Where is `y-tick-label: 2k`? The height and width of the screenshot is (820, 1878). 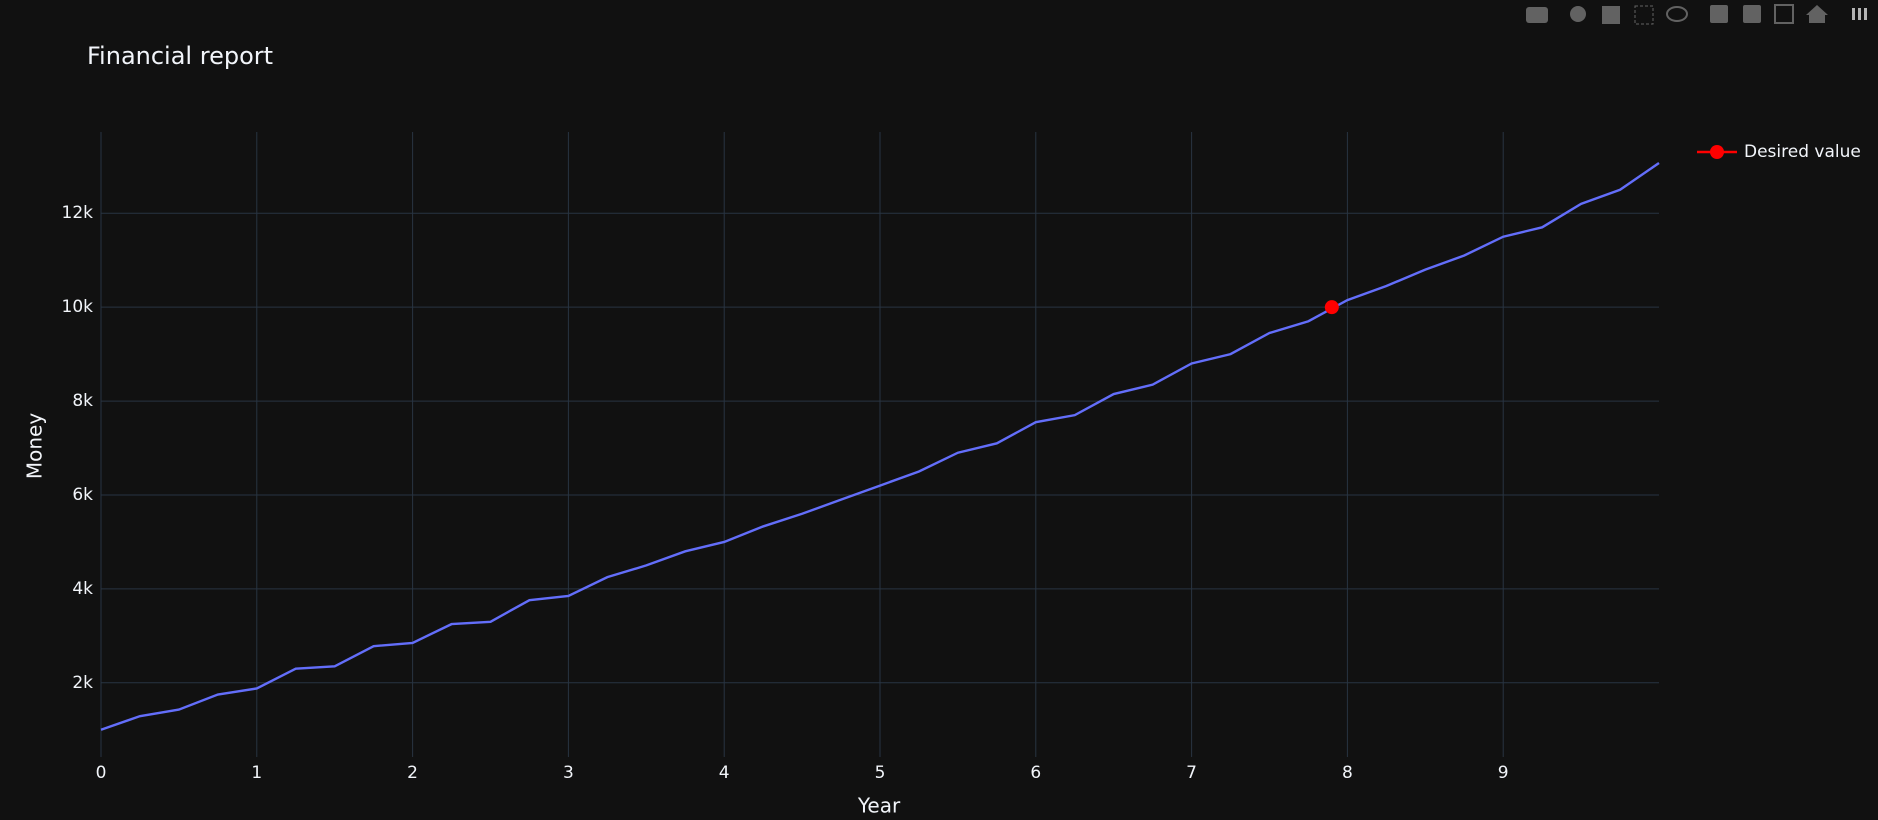
y-tick-label: 2k is located at coordinates (82, 683).